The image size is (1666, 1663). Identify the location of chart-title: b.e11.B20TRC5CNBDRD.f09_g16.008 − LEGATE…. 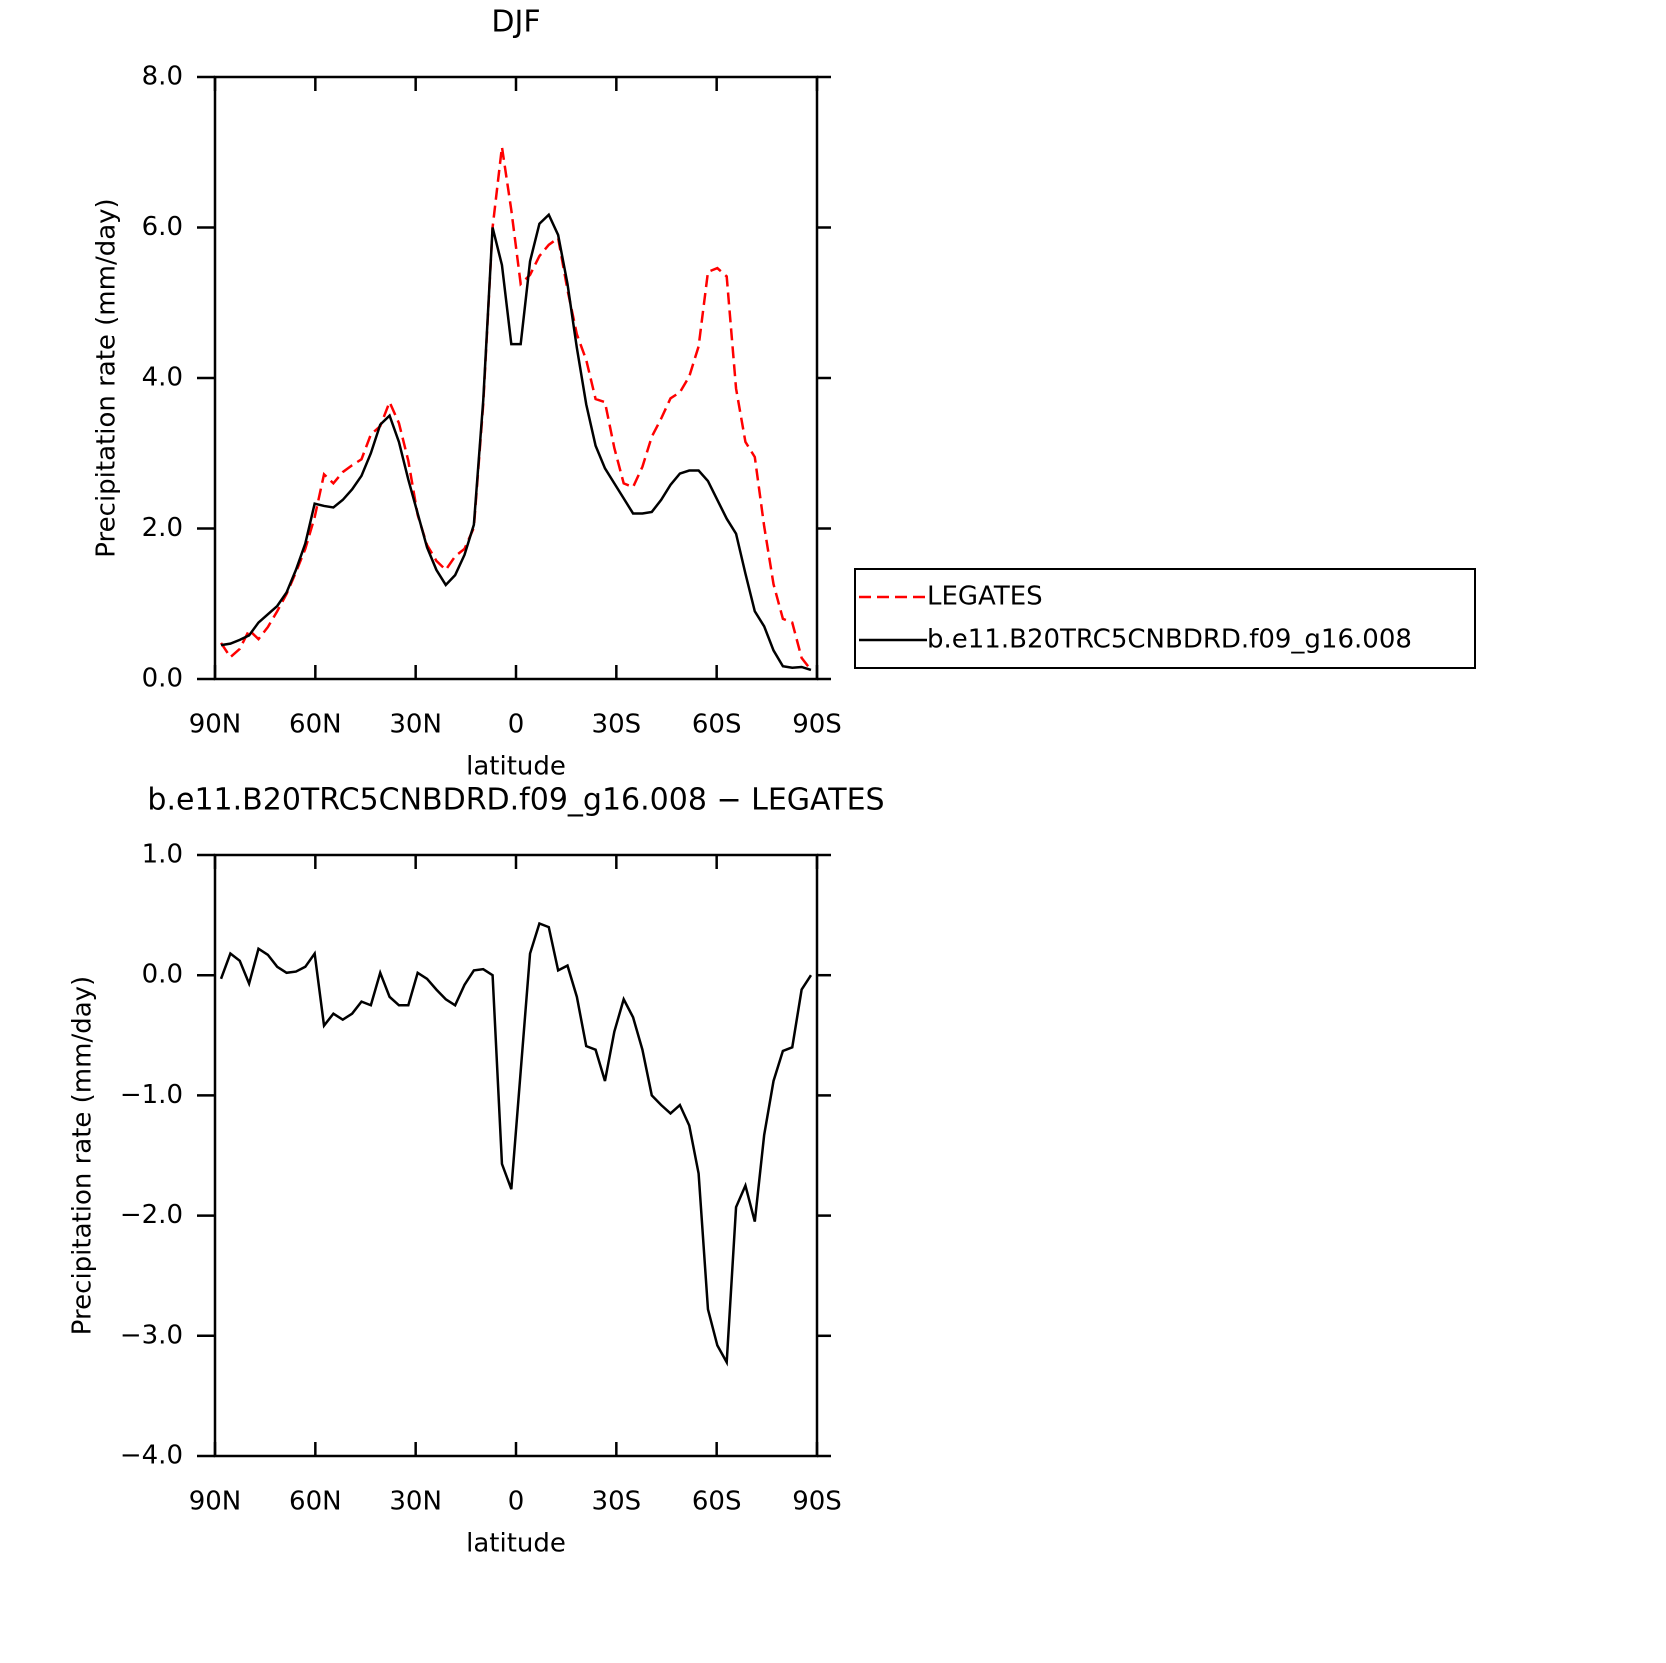
(515, 800).